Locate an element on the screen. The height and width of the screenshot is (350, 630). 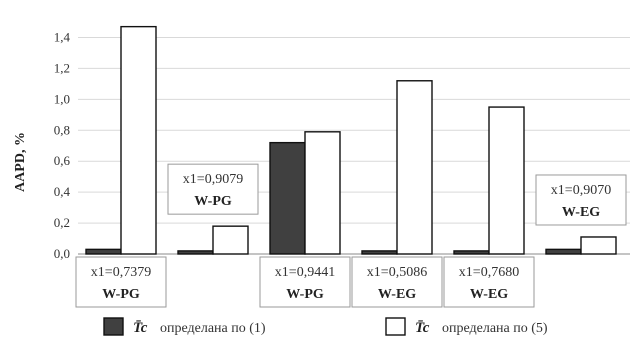
y-axis-label: AAPD, % is located at coordinates (20, 162).